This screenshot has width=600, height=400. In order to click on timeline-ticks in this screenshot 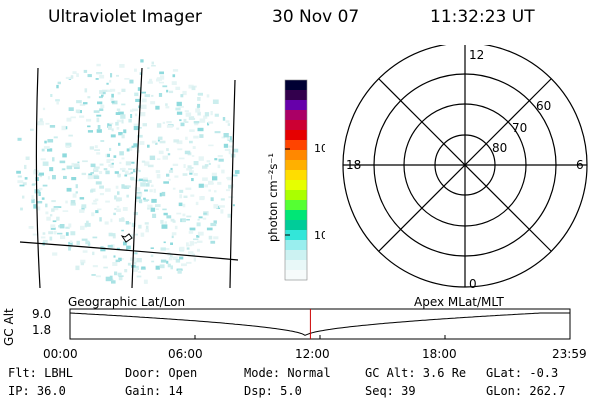, I will do `click(320, 337)`.